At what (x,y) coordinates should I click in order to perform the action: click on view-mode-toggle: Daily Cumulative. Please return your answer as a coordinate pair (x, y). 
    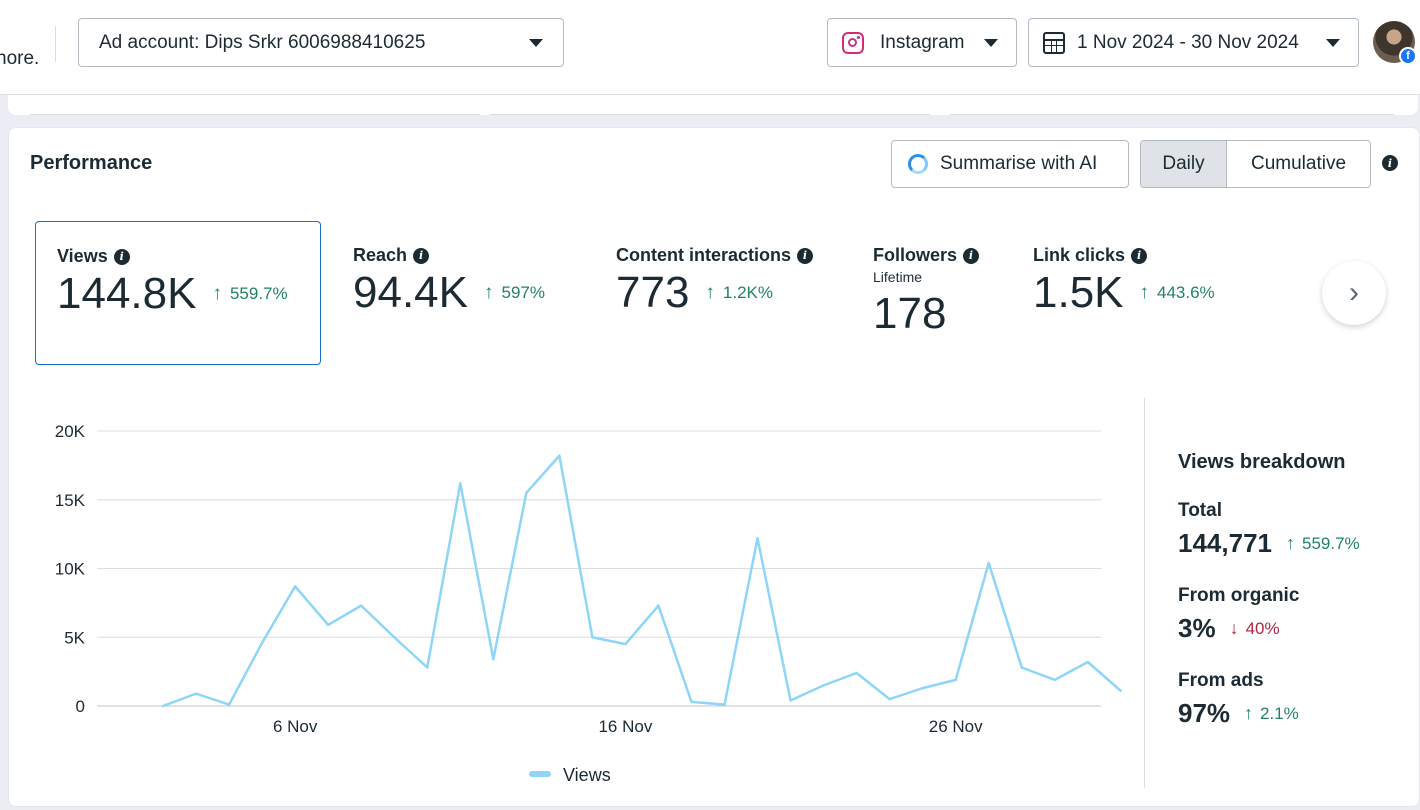
    Looking at the image, I should click on (1255, 164).